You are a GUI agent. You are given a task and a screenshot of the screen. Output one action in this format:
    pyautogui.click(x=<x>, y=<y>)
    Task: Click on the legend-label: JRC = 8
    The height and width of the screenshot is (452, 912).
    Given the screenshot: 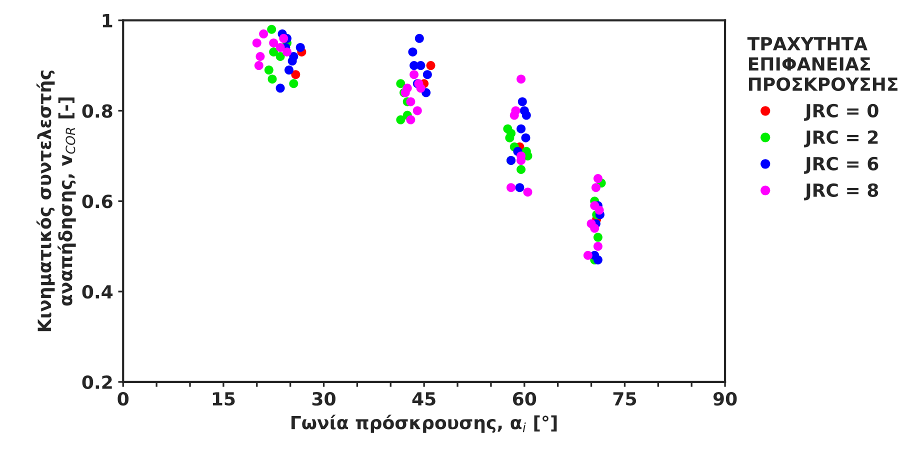 What is the action you would take?
    pyautogui.click(x=841, y=191)
    